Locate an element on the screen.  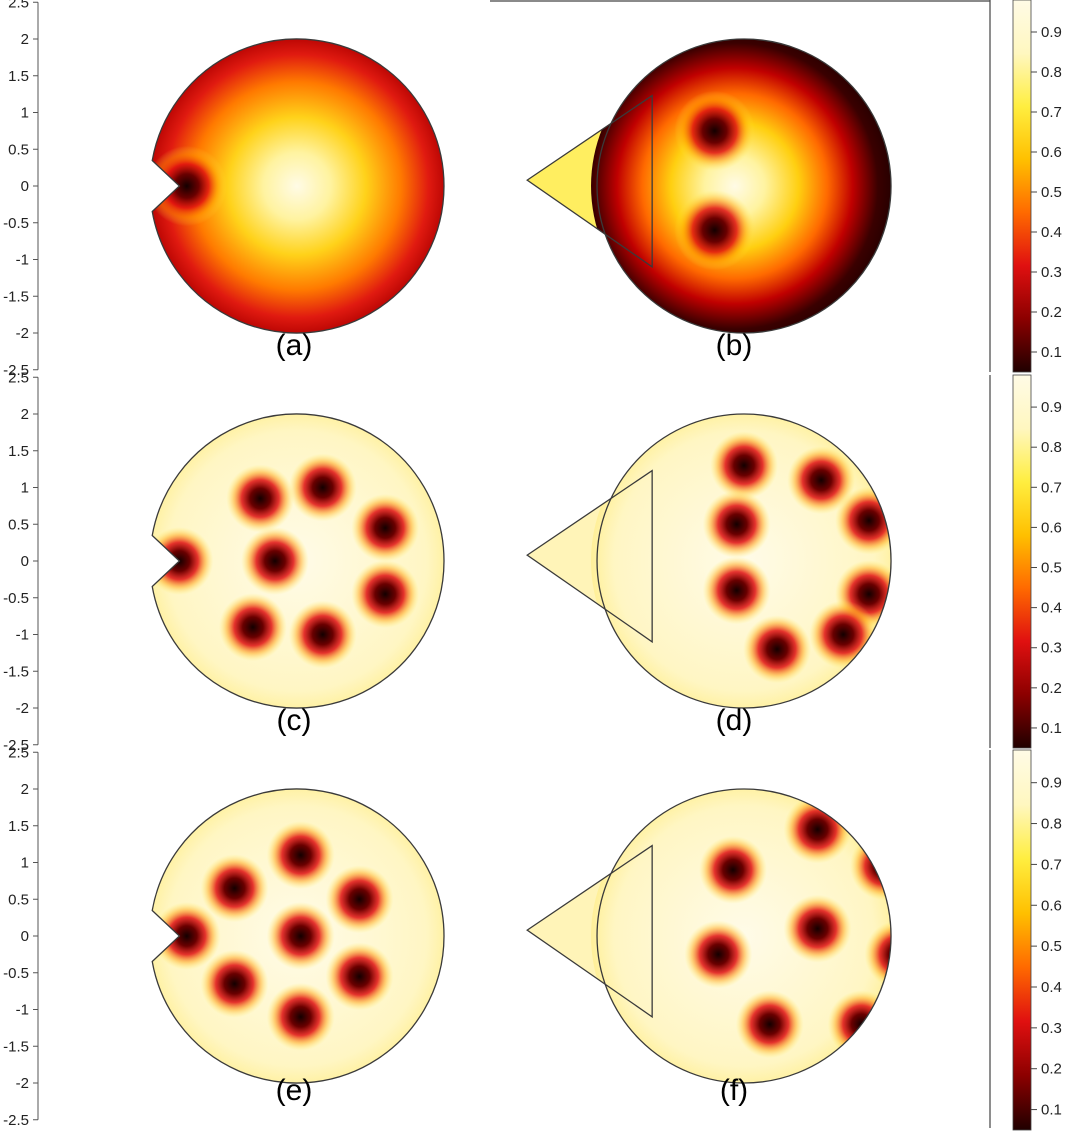
y-tick-label: -0.5 is located at coordinates (16, 973).